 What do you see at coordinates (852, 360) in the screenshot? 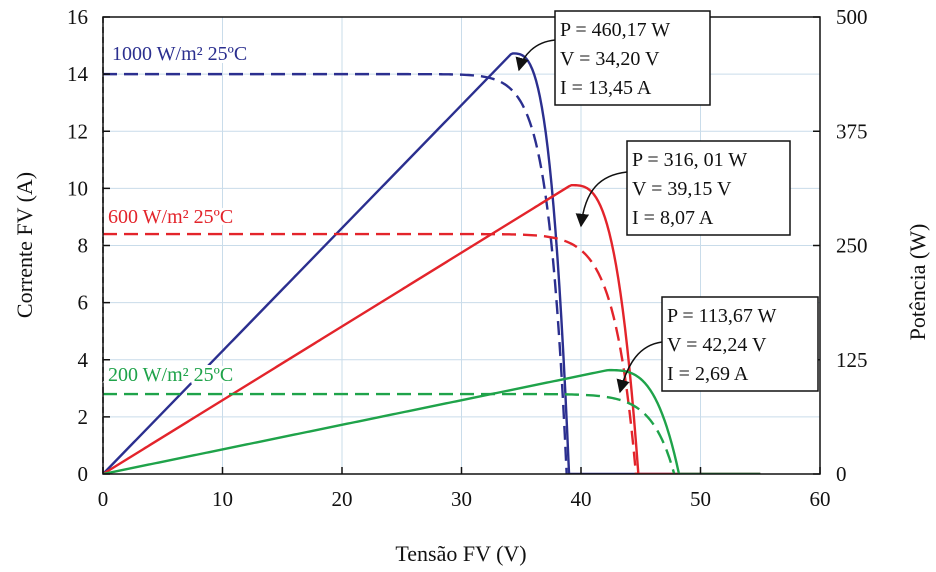
I see `y-tick-label-right: 125` at bounding box center [852, 360].